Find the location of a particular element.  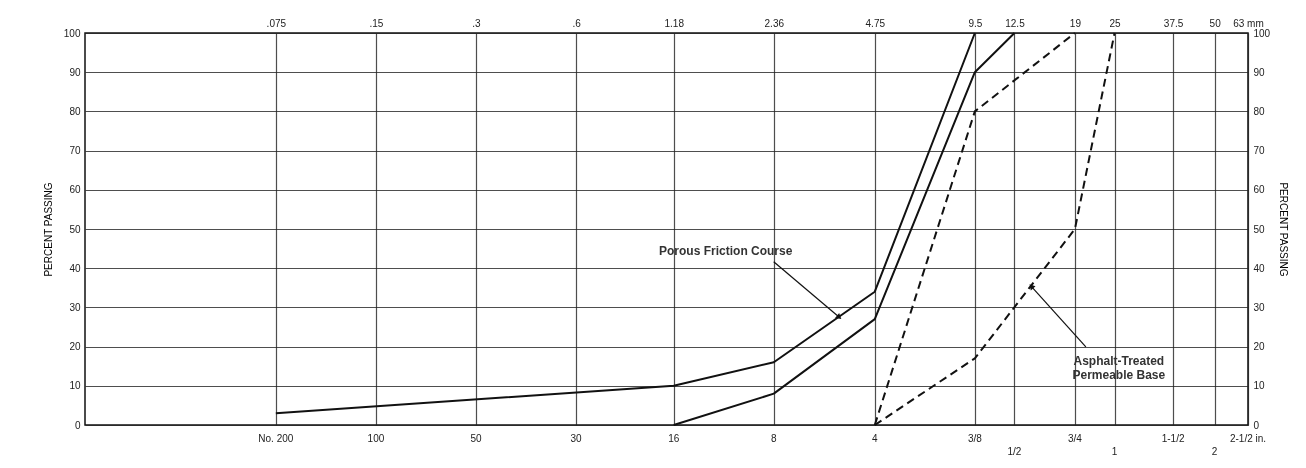

x-tick-label: .075 is located at coordinates (276, 23).